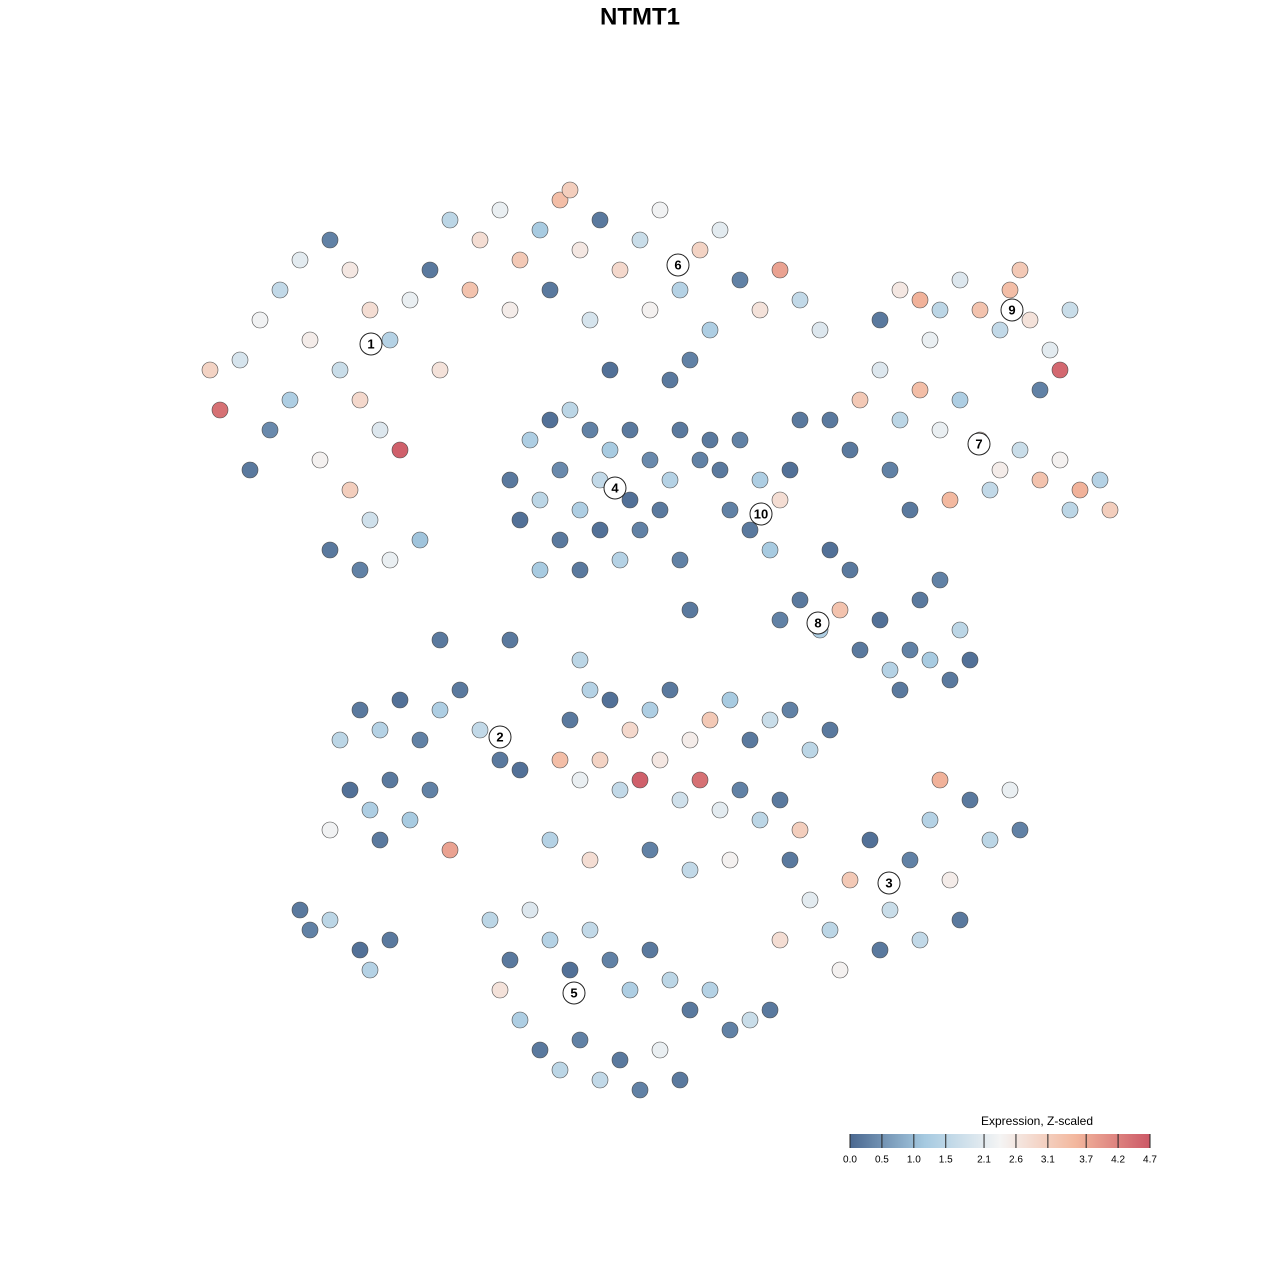 The height and width of the screenshot is (1285, 1280). Describe the element at coordinates (370, 343) in the screenshot. I see `cluster-label: 1` at that location.